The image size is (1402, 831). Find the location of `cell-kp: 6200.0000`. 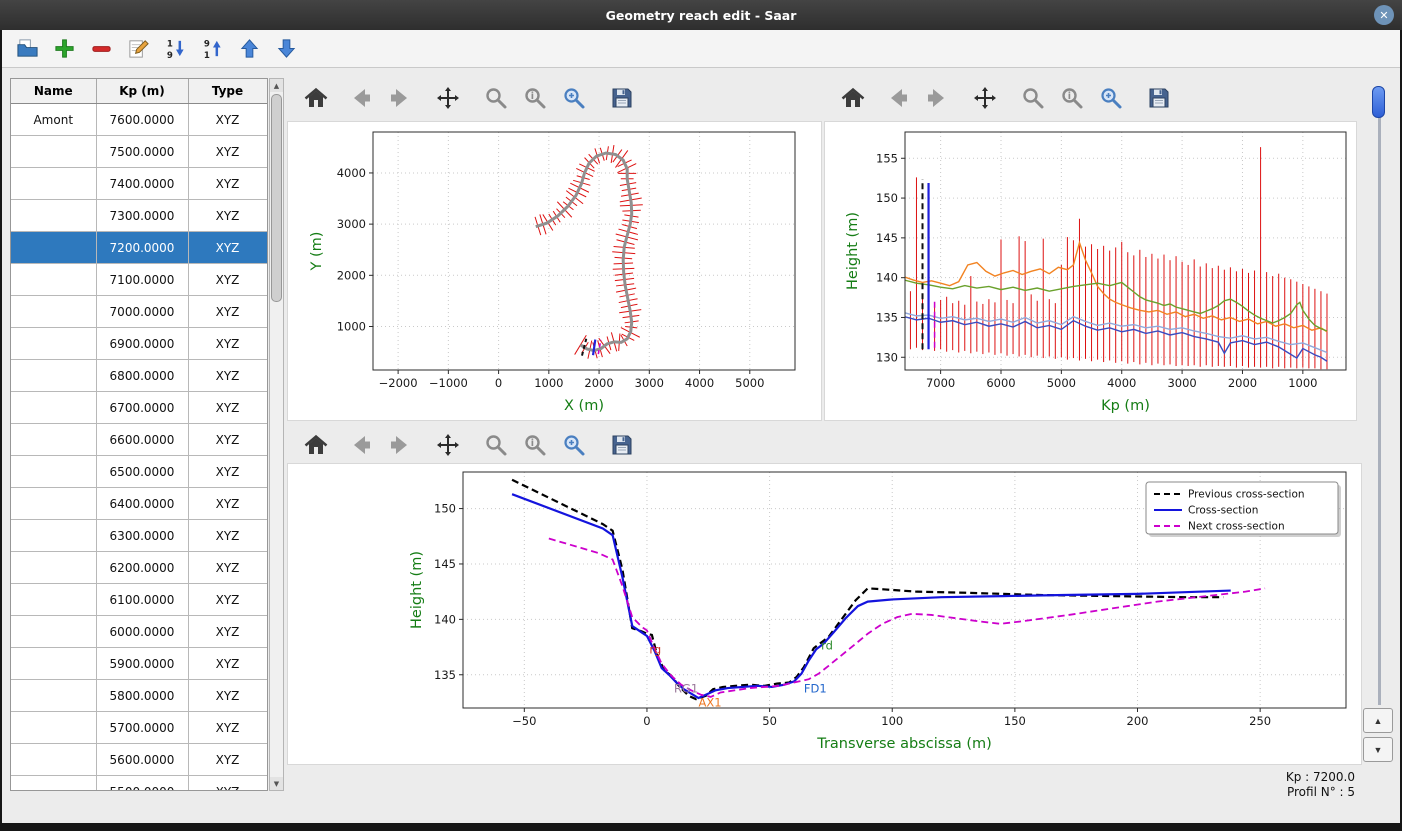

cell-kp: 6200.0000 is located at coordinates (142, 567).